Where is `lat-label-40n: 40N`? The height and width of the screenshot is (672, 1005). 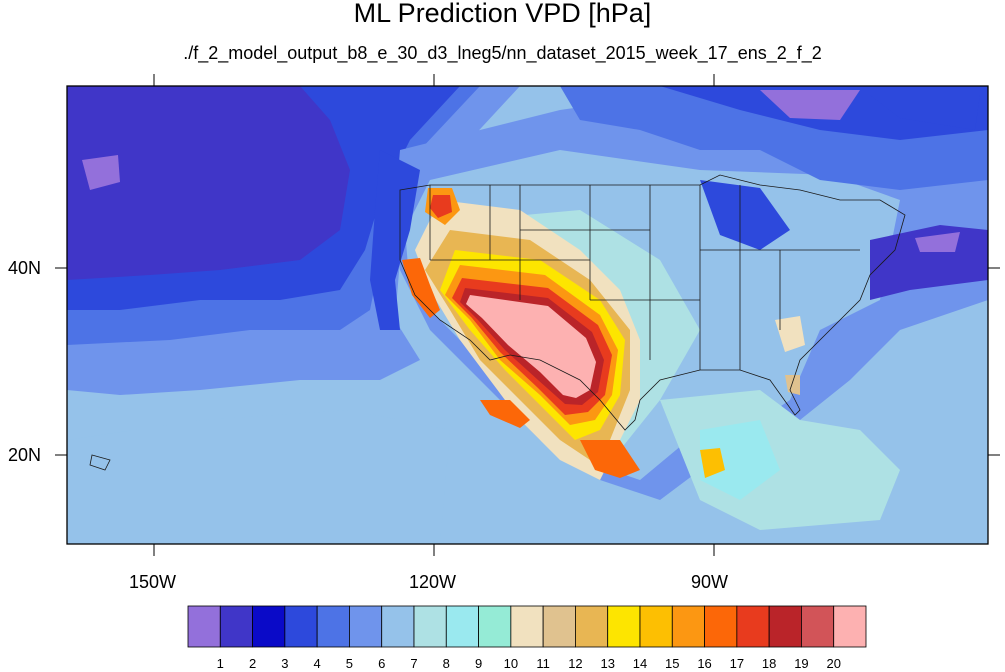 lat-label-40n: 40N is located at coordinates (25, 268).